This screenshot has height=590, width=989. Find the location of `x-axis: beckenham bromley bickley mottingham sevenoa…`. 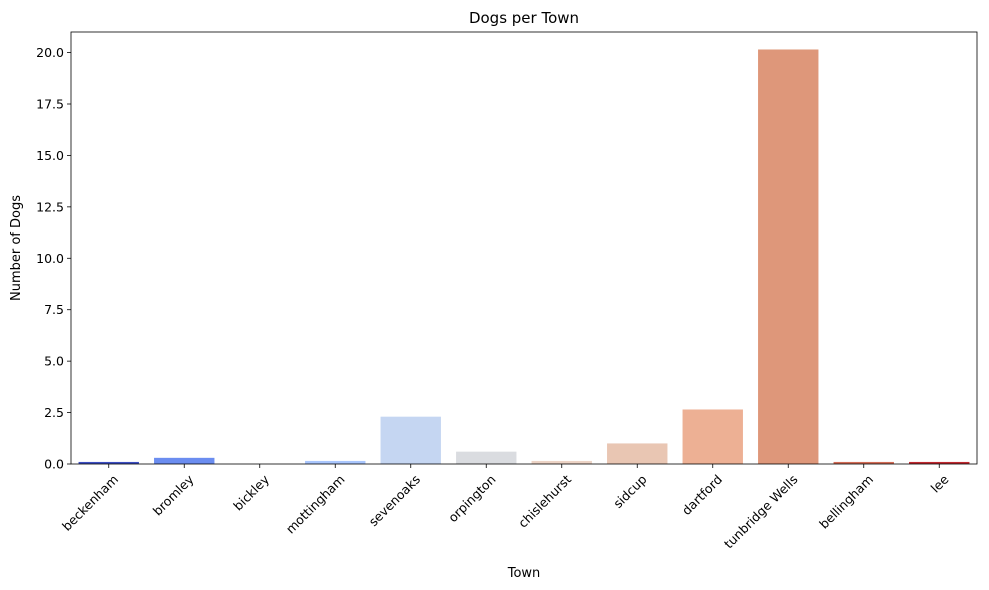

x-axis: beckenham bromley bickley mottingham sevenoa… is located at coordinates (505, 507).